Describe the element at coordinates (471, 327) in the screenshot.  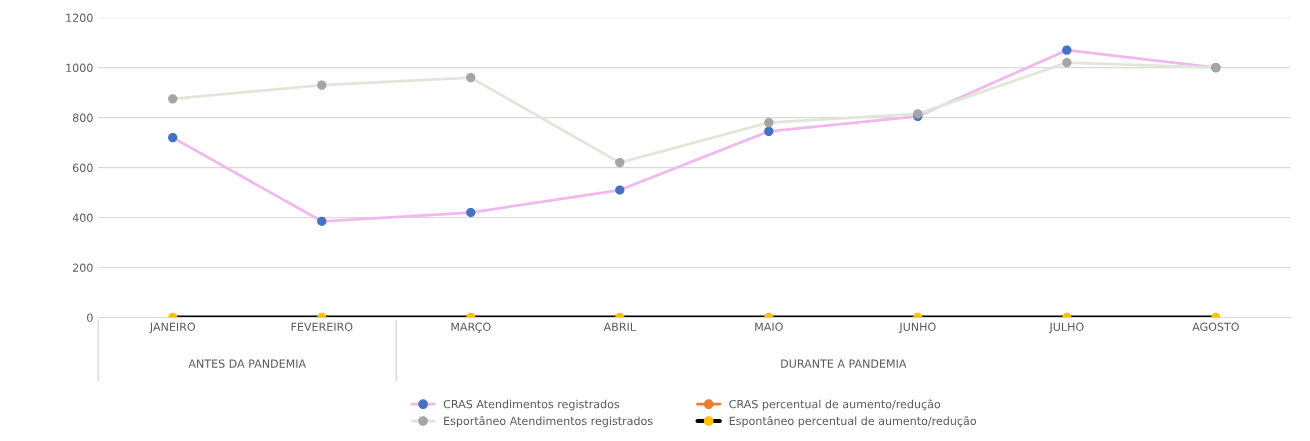
I see `x-tick-label: MARÇO` at that location.